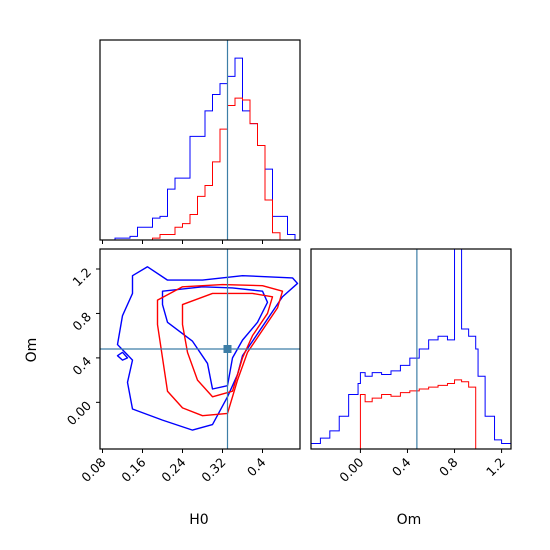  I want to click on h0-histogram-panel, so click(200, 141).